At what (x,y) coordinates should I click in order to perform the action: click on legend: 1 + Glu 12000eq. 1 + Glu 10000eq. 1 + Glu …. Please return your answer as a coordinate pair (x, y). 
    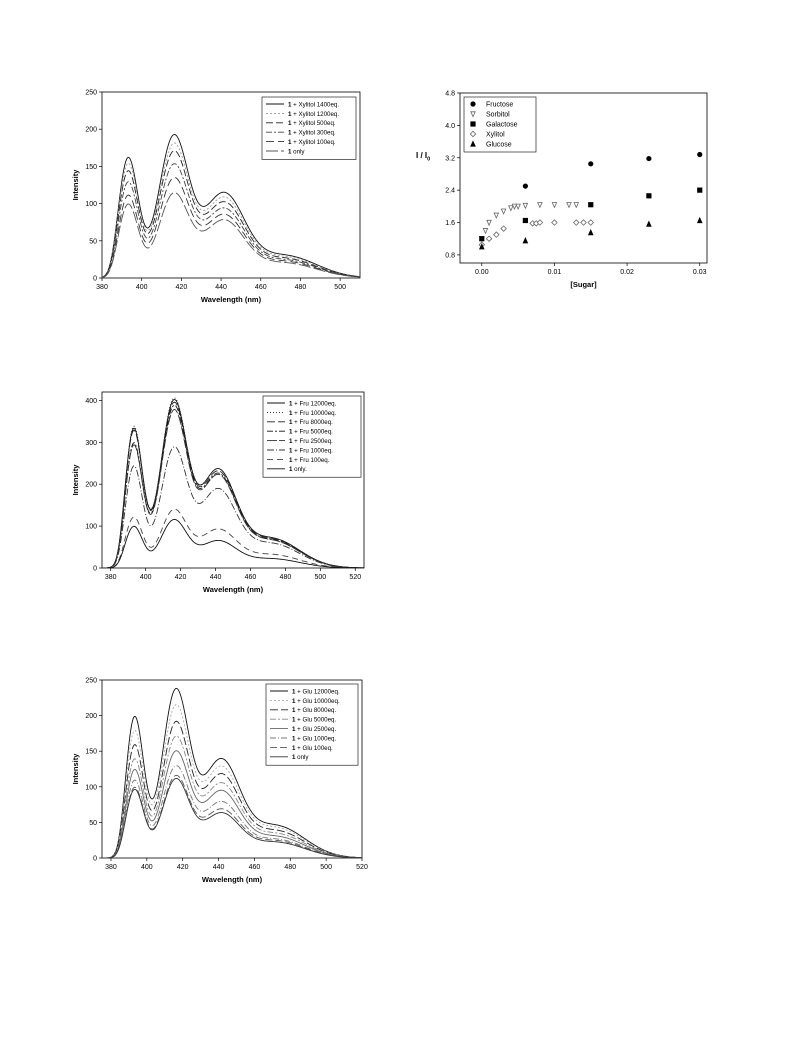
    Looking at the image, I should click on (312, 724).